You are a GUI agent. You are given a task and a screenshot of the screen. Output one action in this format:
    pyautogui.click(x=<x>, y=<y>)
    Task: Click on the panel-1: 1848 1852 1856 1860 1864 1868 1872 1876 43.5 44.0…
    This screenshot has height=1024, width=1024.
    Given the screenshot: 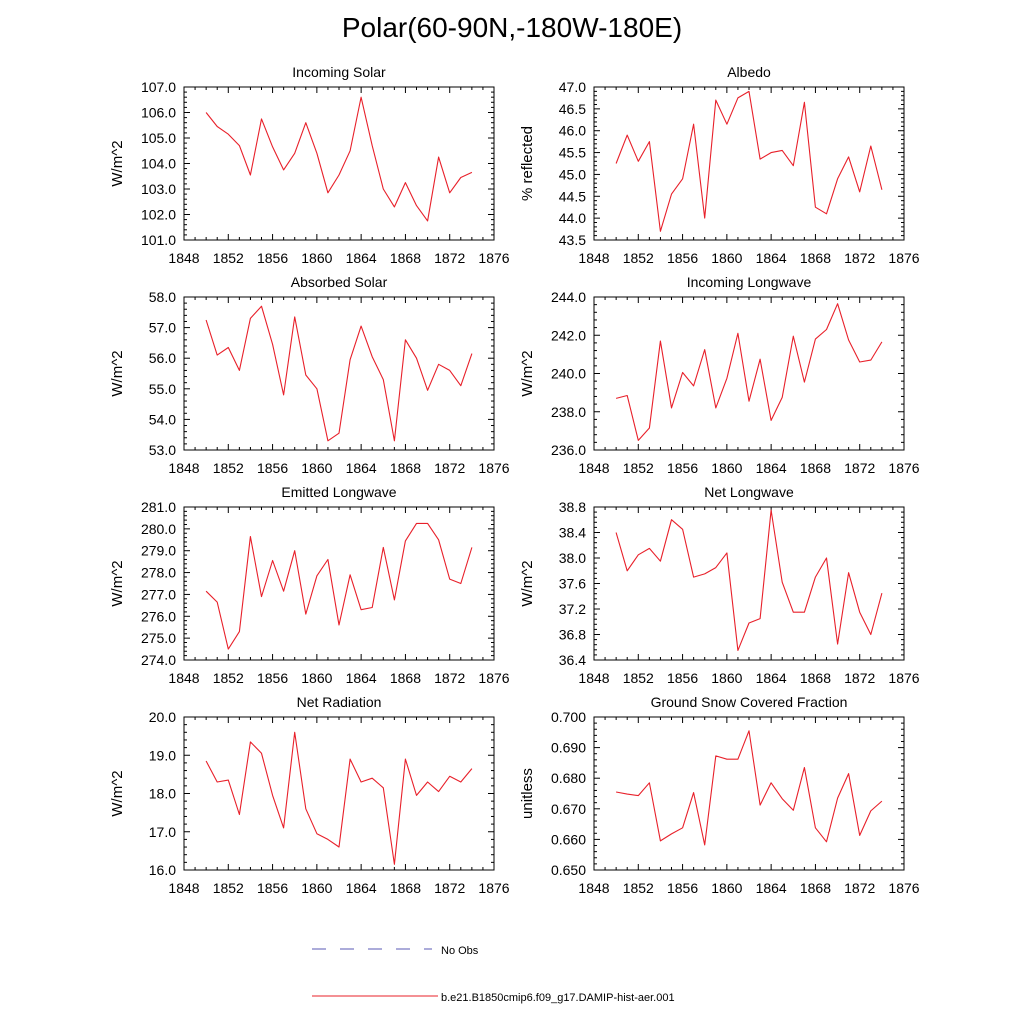 What is the action you would take?
    pyautogui.click(x=719, y=165)
    